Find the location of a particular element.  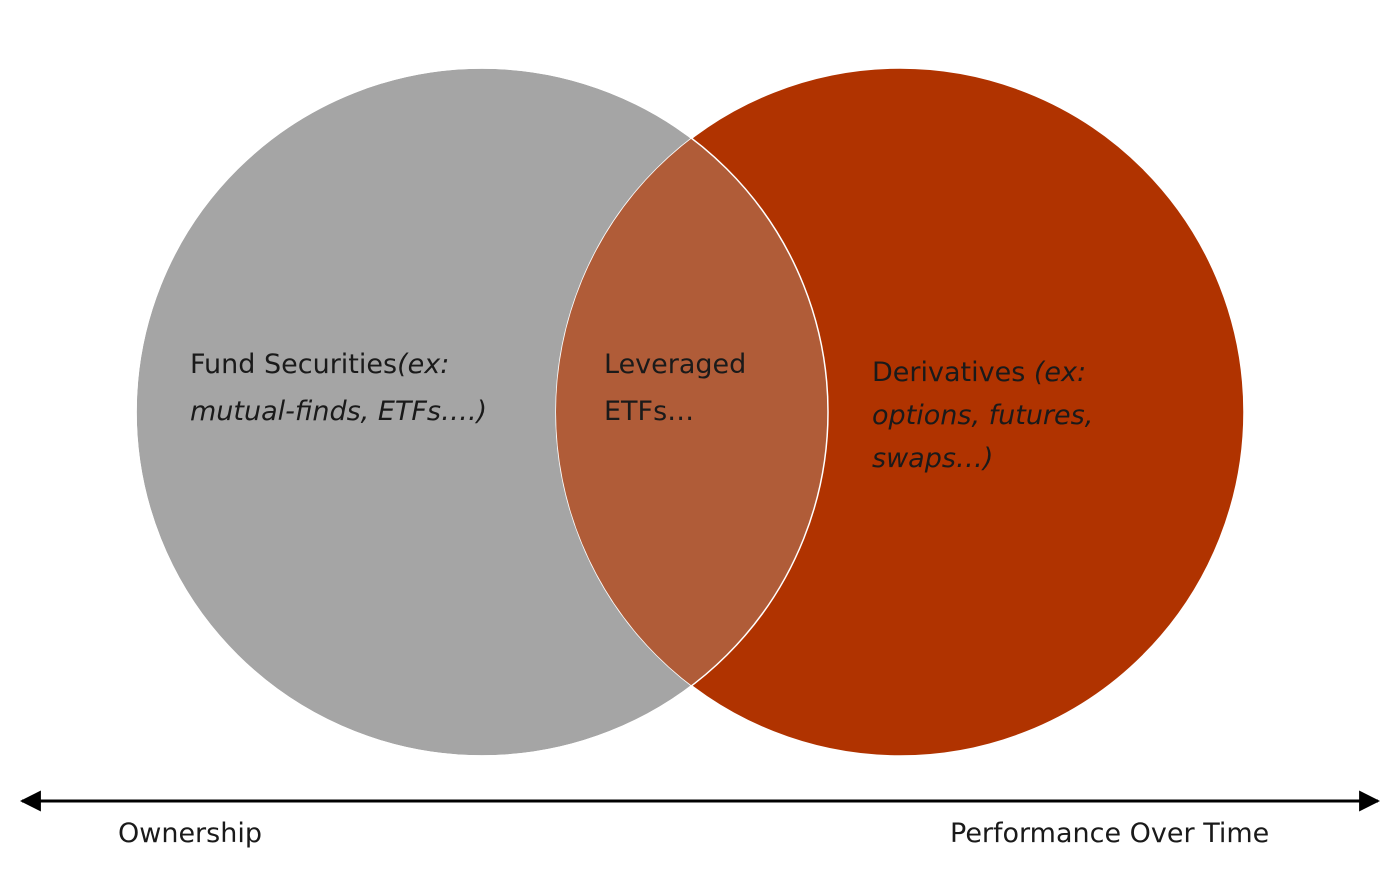

left-set-example-1: (ex: is located at coordinates (423, 364).